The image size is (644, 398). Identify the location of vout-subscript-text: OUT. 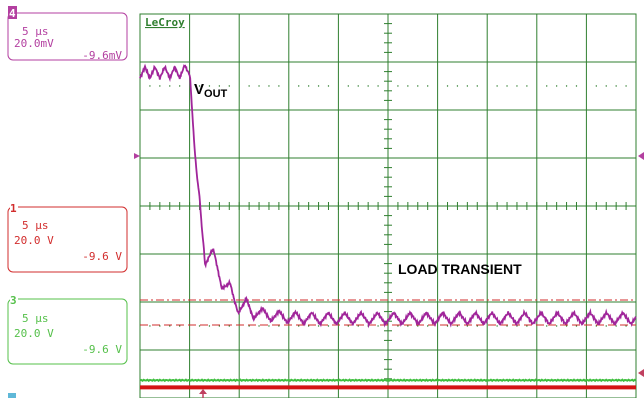
(216, 94).